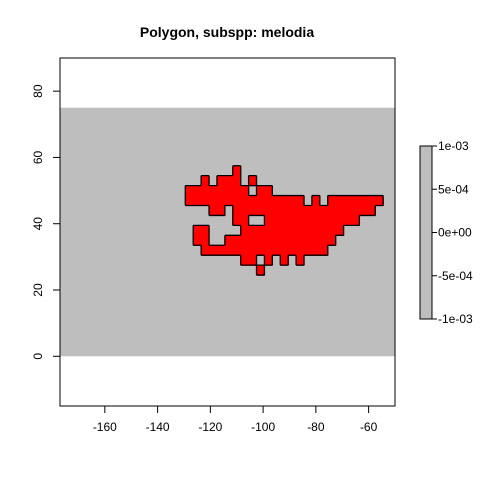  I want to click on colorbar-tick-label: 0e+00, so click(455, 233).